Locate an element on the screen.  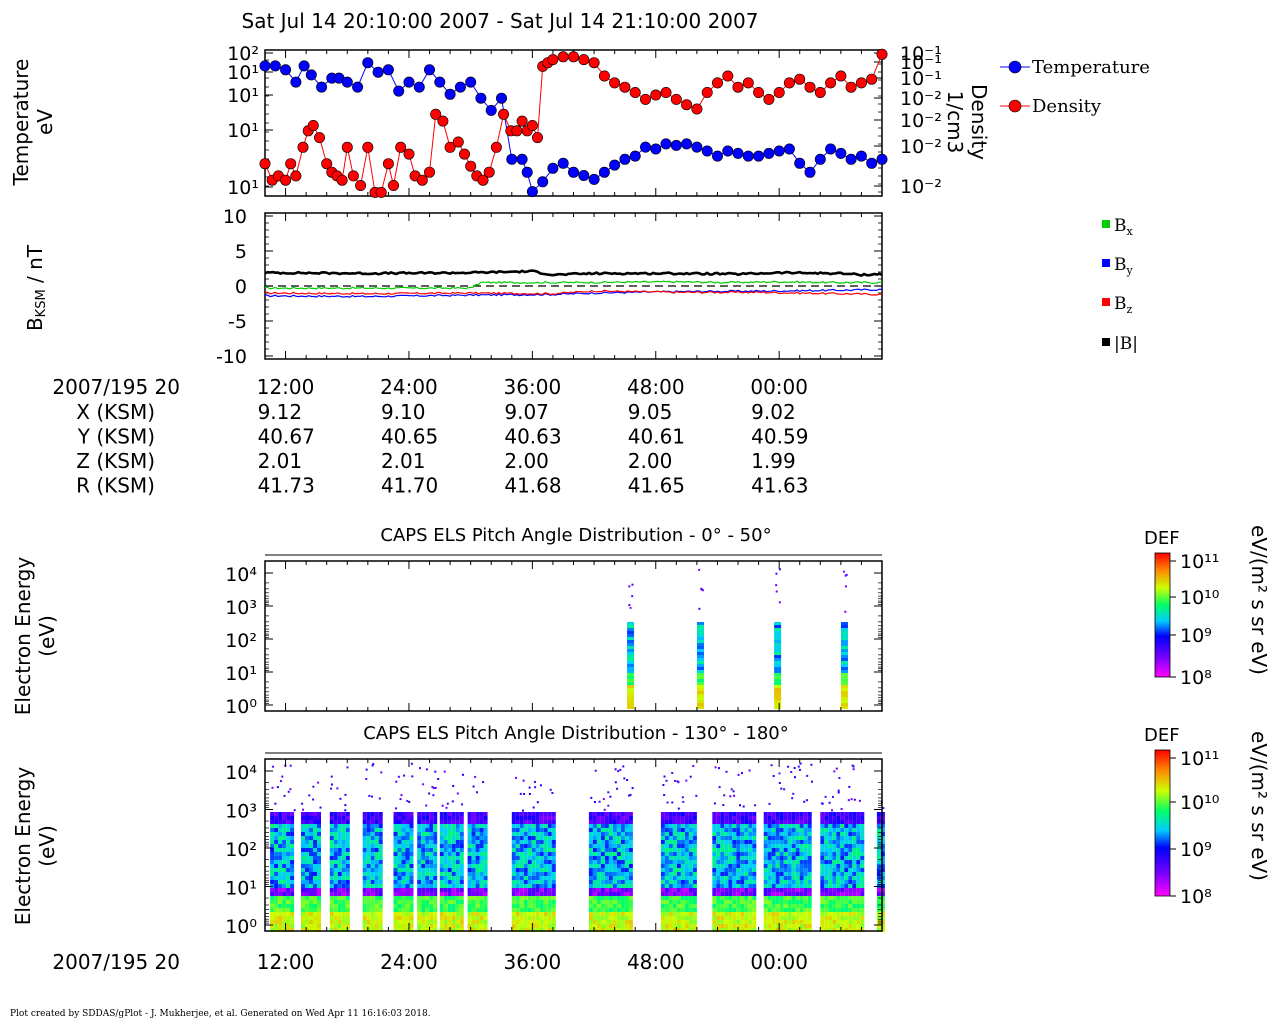
density-point is located at coordinates (496, 147).